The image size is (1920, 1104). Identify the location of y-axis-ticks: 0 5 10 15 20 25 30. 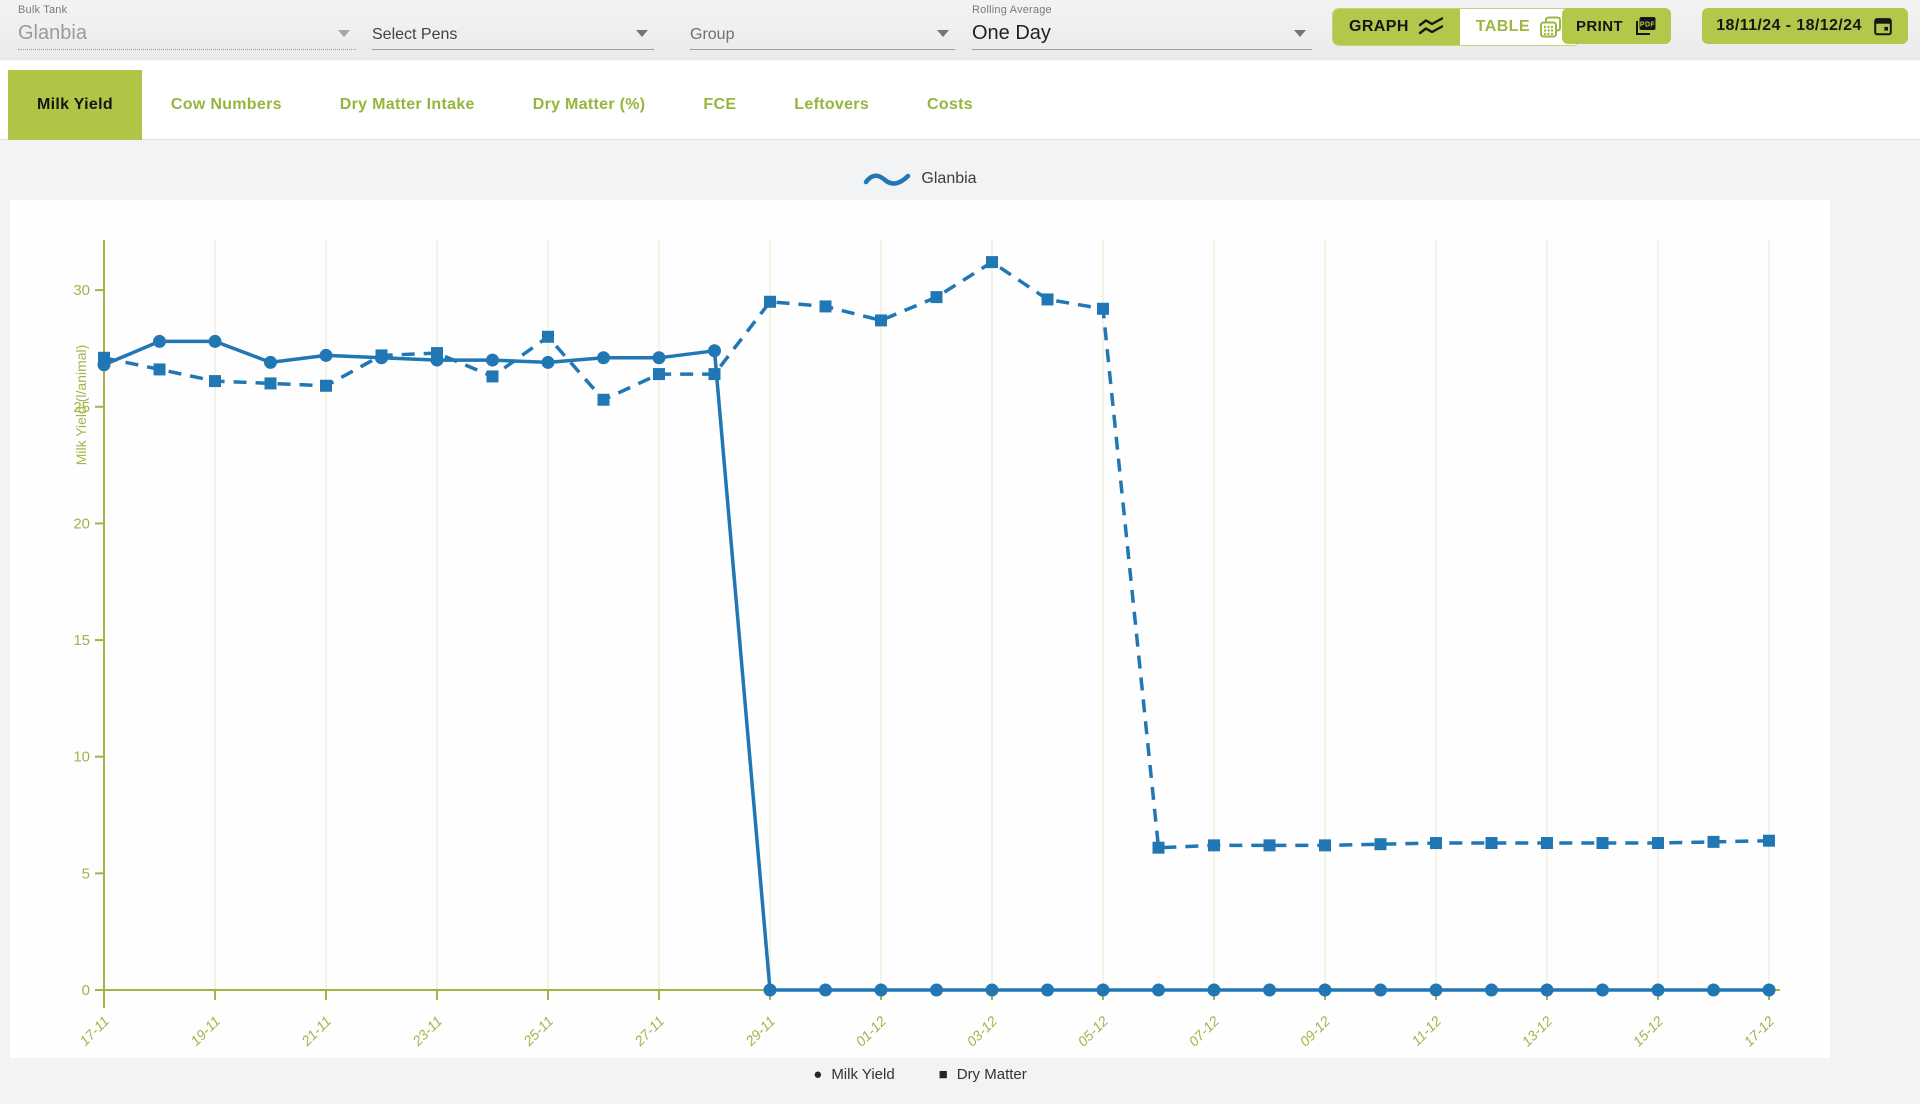
(88, 640).